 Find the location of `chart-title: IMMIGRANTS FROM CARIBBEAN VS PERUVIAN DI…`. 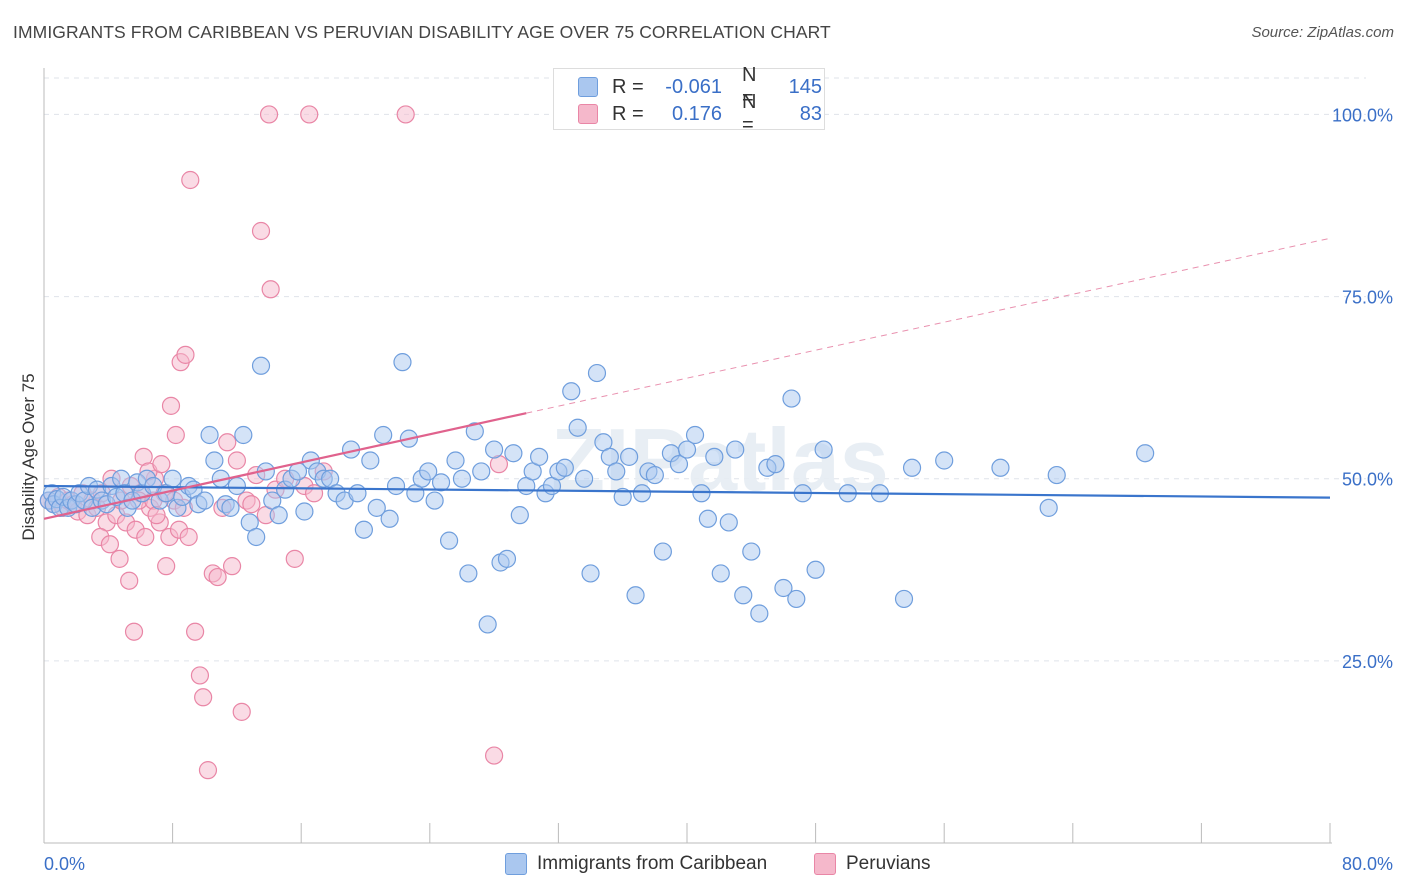

chart-title: IMMIGRANTS FROM CARIBBEAN VS PERUVIAN DI… is located at coordinates (422, 32).